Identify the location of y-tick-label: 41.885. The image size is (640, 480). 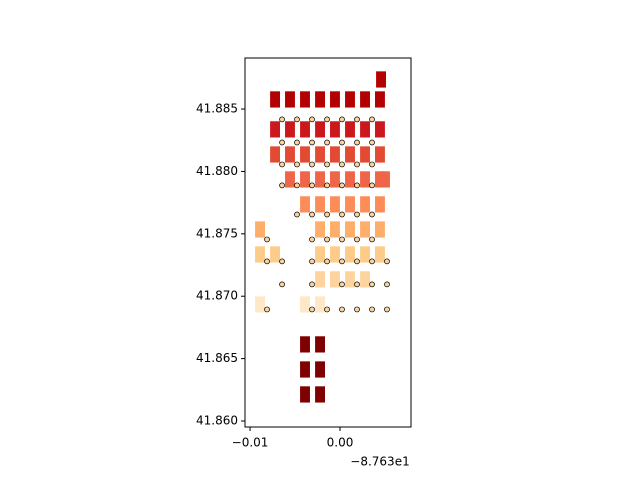
(217, 109).